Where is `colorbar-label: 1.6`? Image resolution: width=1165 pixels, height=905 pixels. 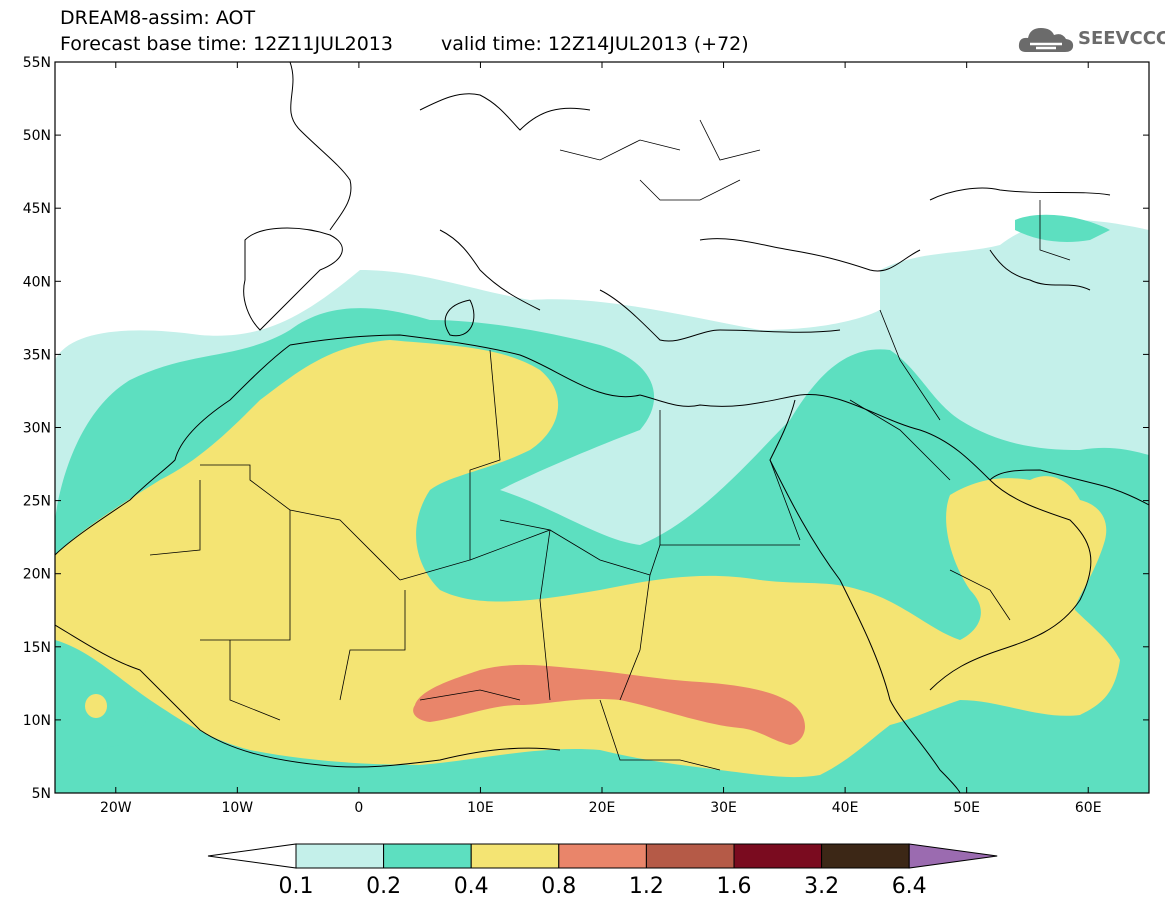
colorbar-label: 1.6 is located at coordinates (734, 886).